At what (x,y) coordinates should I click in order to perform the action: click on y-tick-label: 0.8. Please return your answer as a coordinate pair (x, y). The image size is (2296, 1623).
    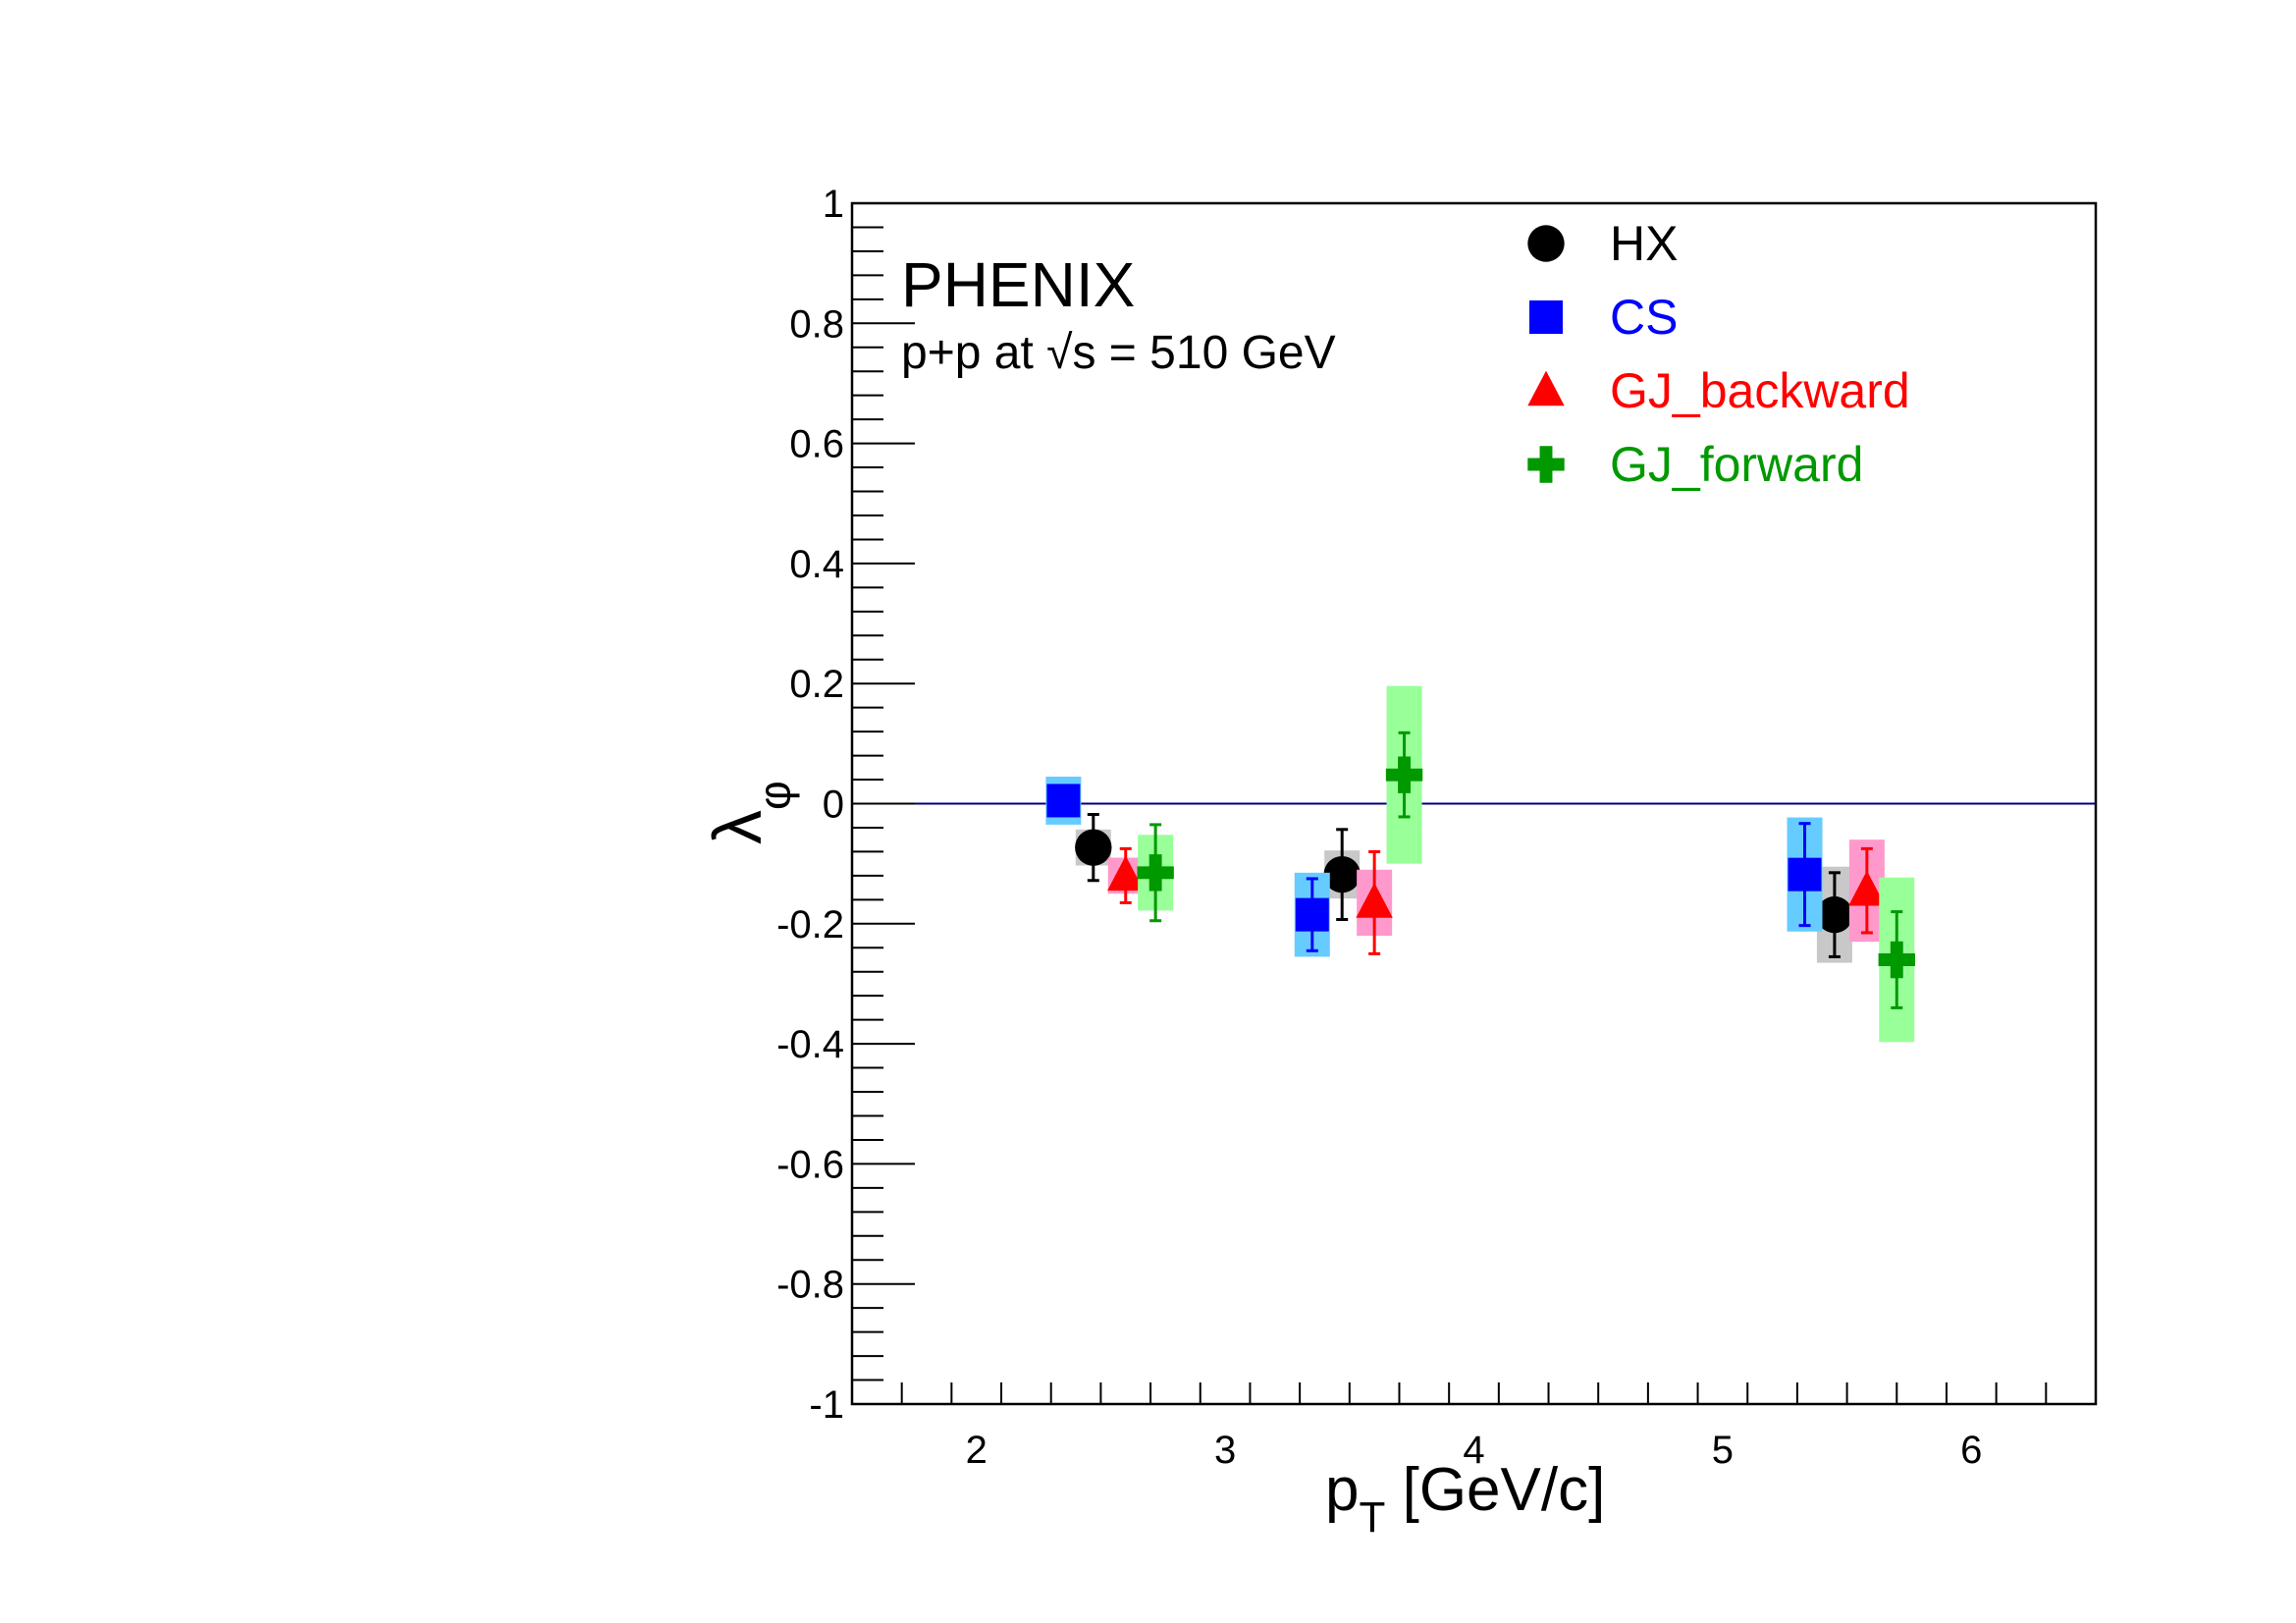
    Looking at the image, I should click on (816, 324).